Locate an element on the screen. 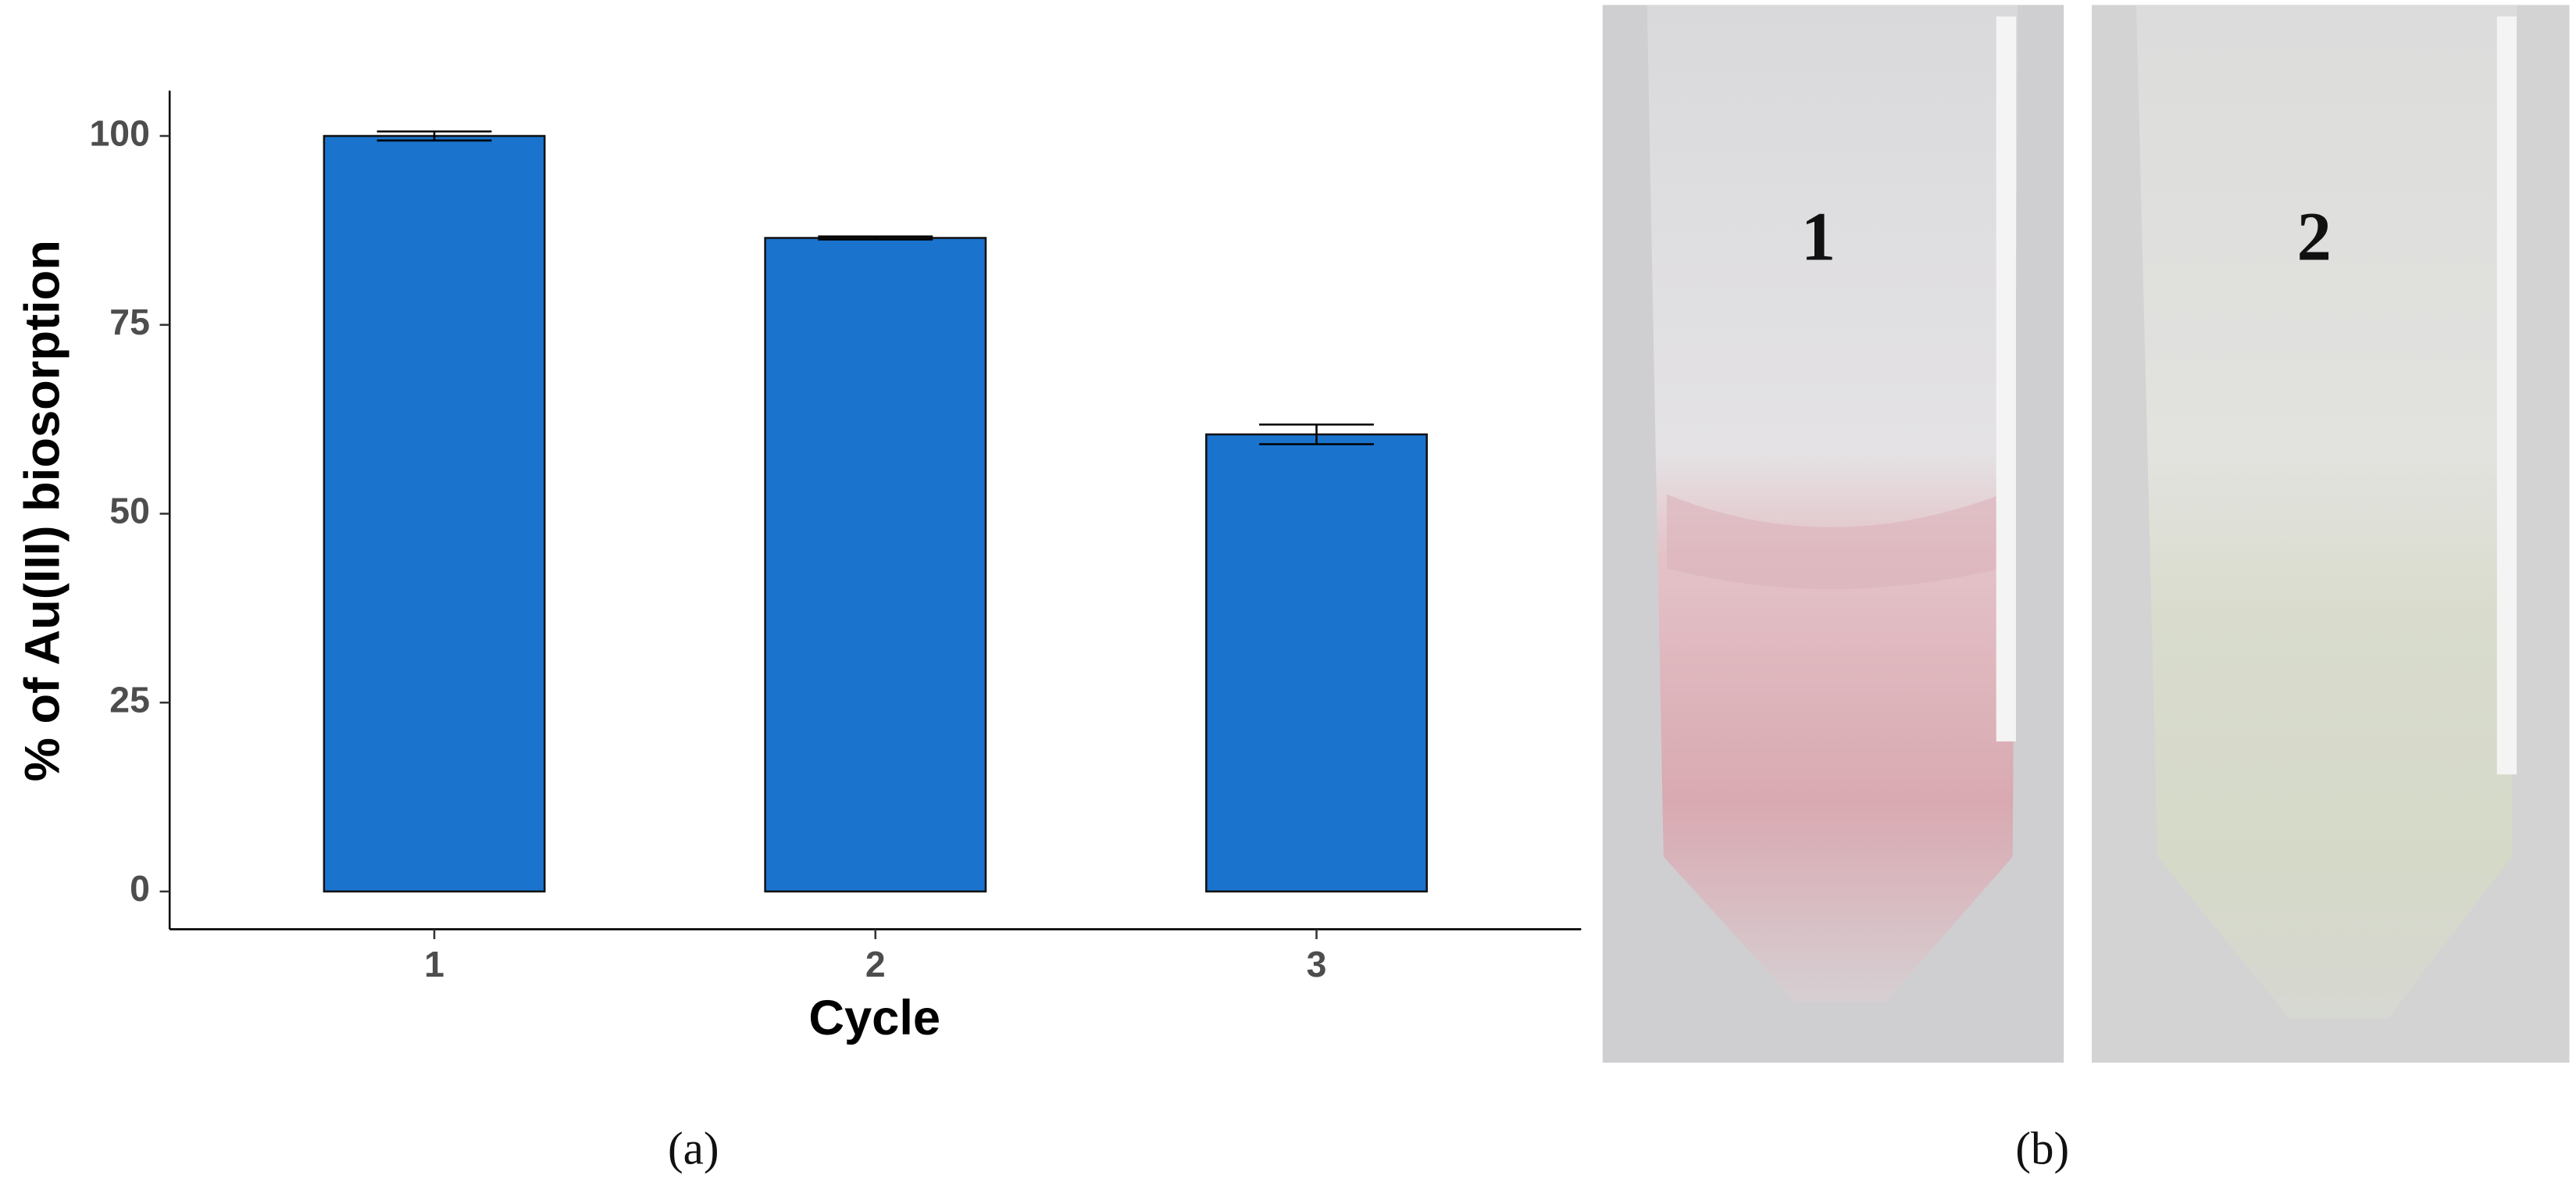  caption: (b) is located at coordinates (2042, 1148).